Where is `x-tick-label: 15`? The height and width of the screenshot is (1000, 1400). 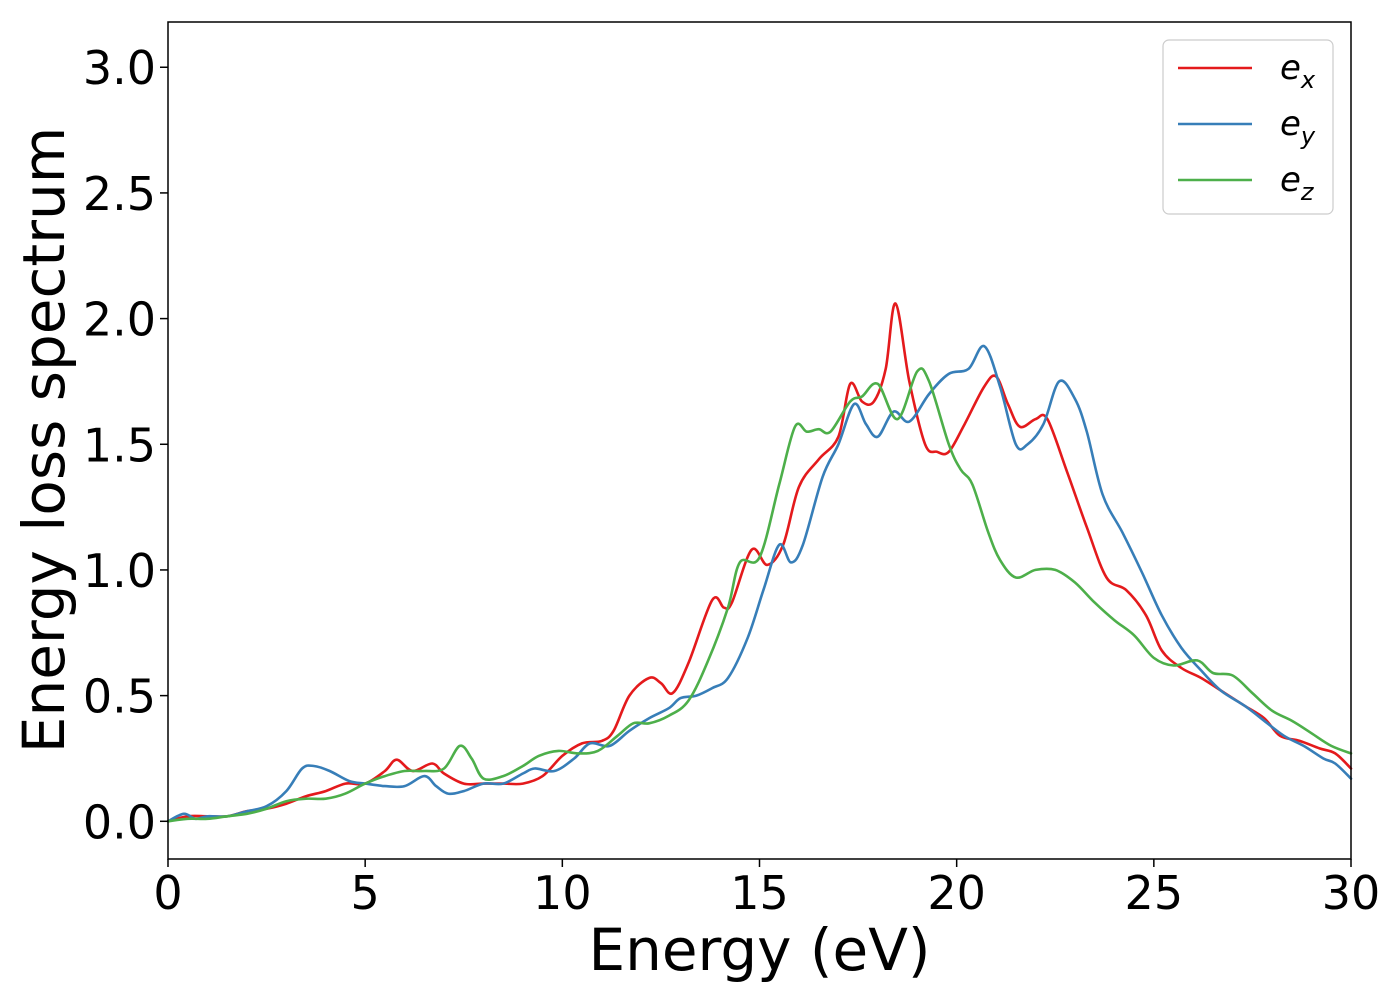
x-tick-label: 15 is located at coordinates (759, 893).